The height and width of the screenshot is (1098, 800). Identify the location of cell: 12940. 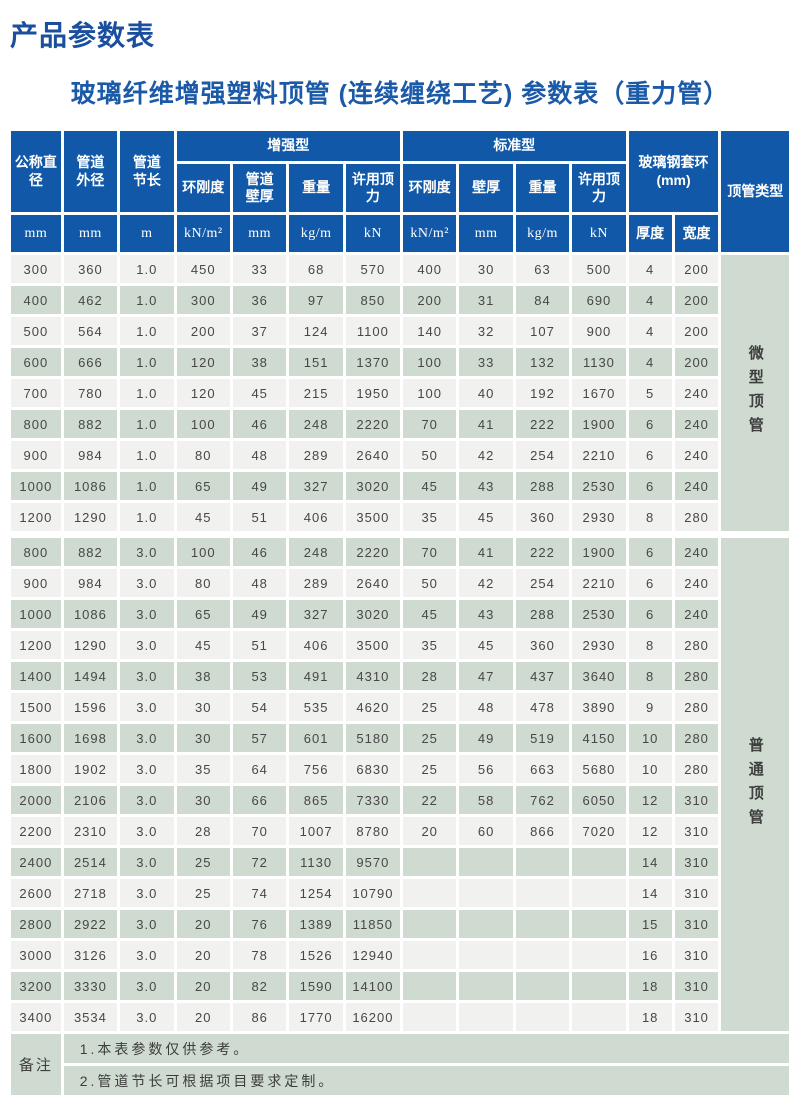
(372, 955).